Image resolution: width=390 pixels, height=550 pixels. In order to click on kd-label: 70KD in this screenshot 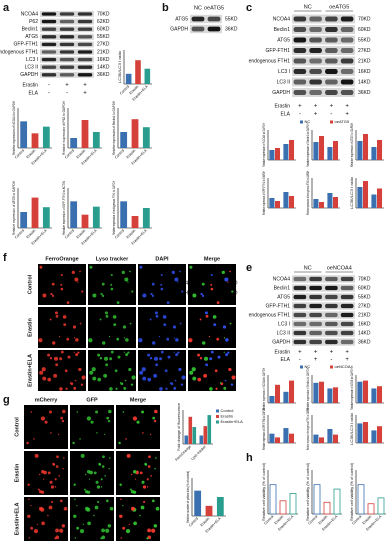, I will do `click(103, 14)`.